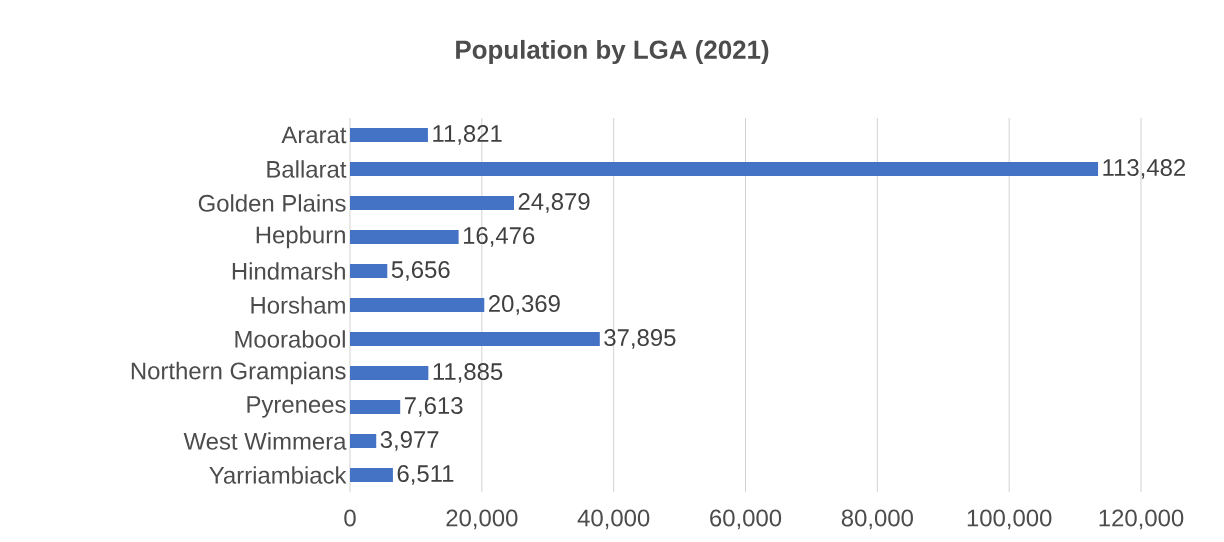  What do you see at coordinates (425, 475) in the screenshot?
I see `data-label: 6,511` at bounding box center [425, 475].